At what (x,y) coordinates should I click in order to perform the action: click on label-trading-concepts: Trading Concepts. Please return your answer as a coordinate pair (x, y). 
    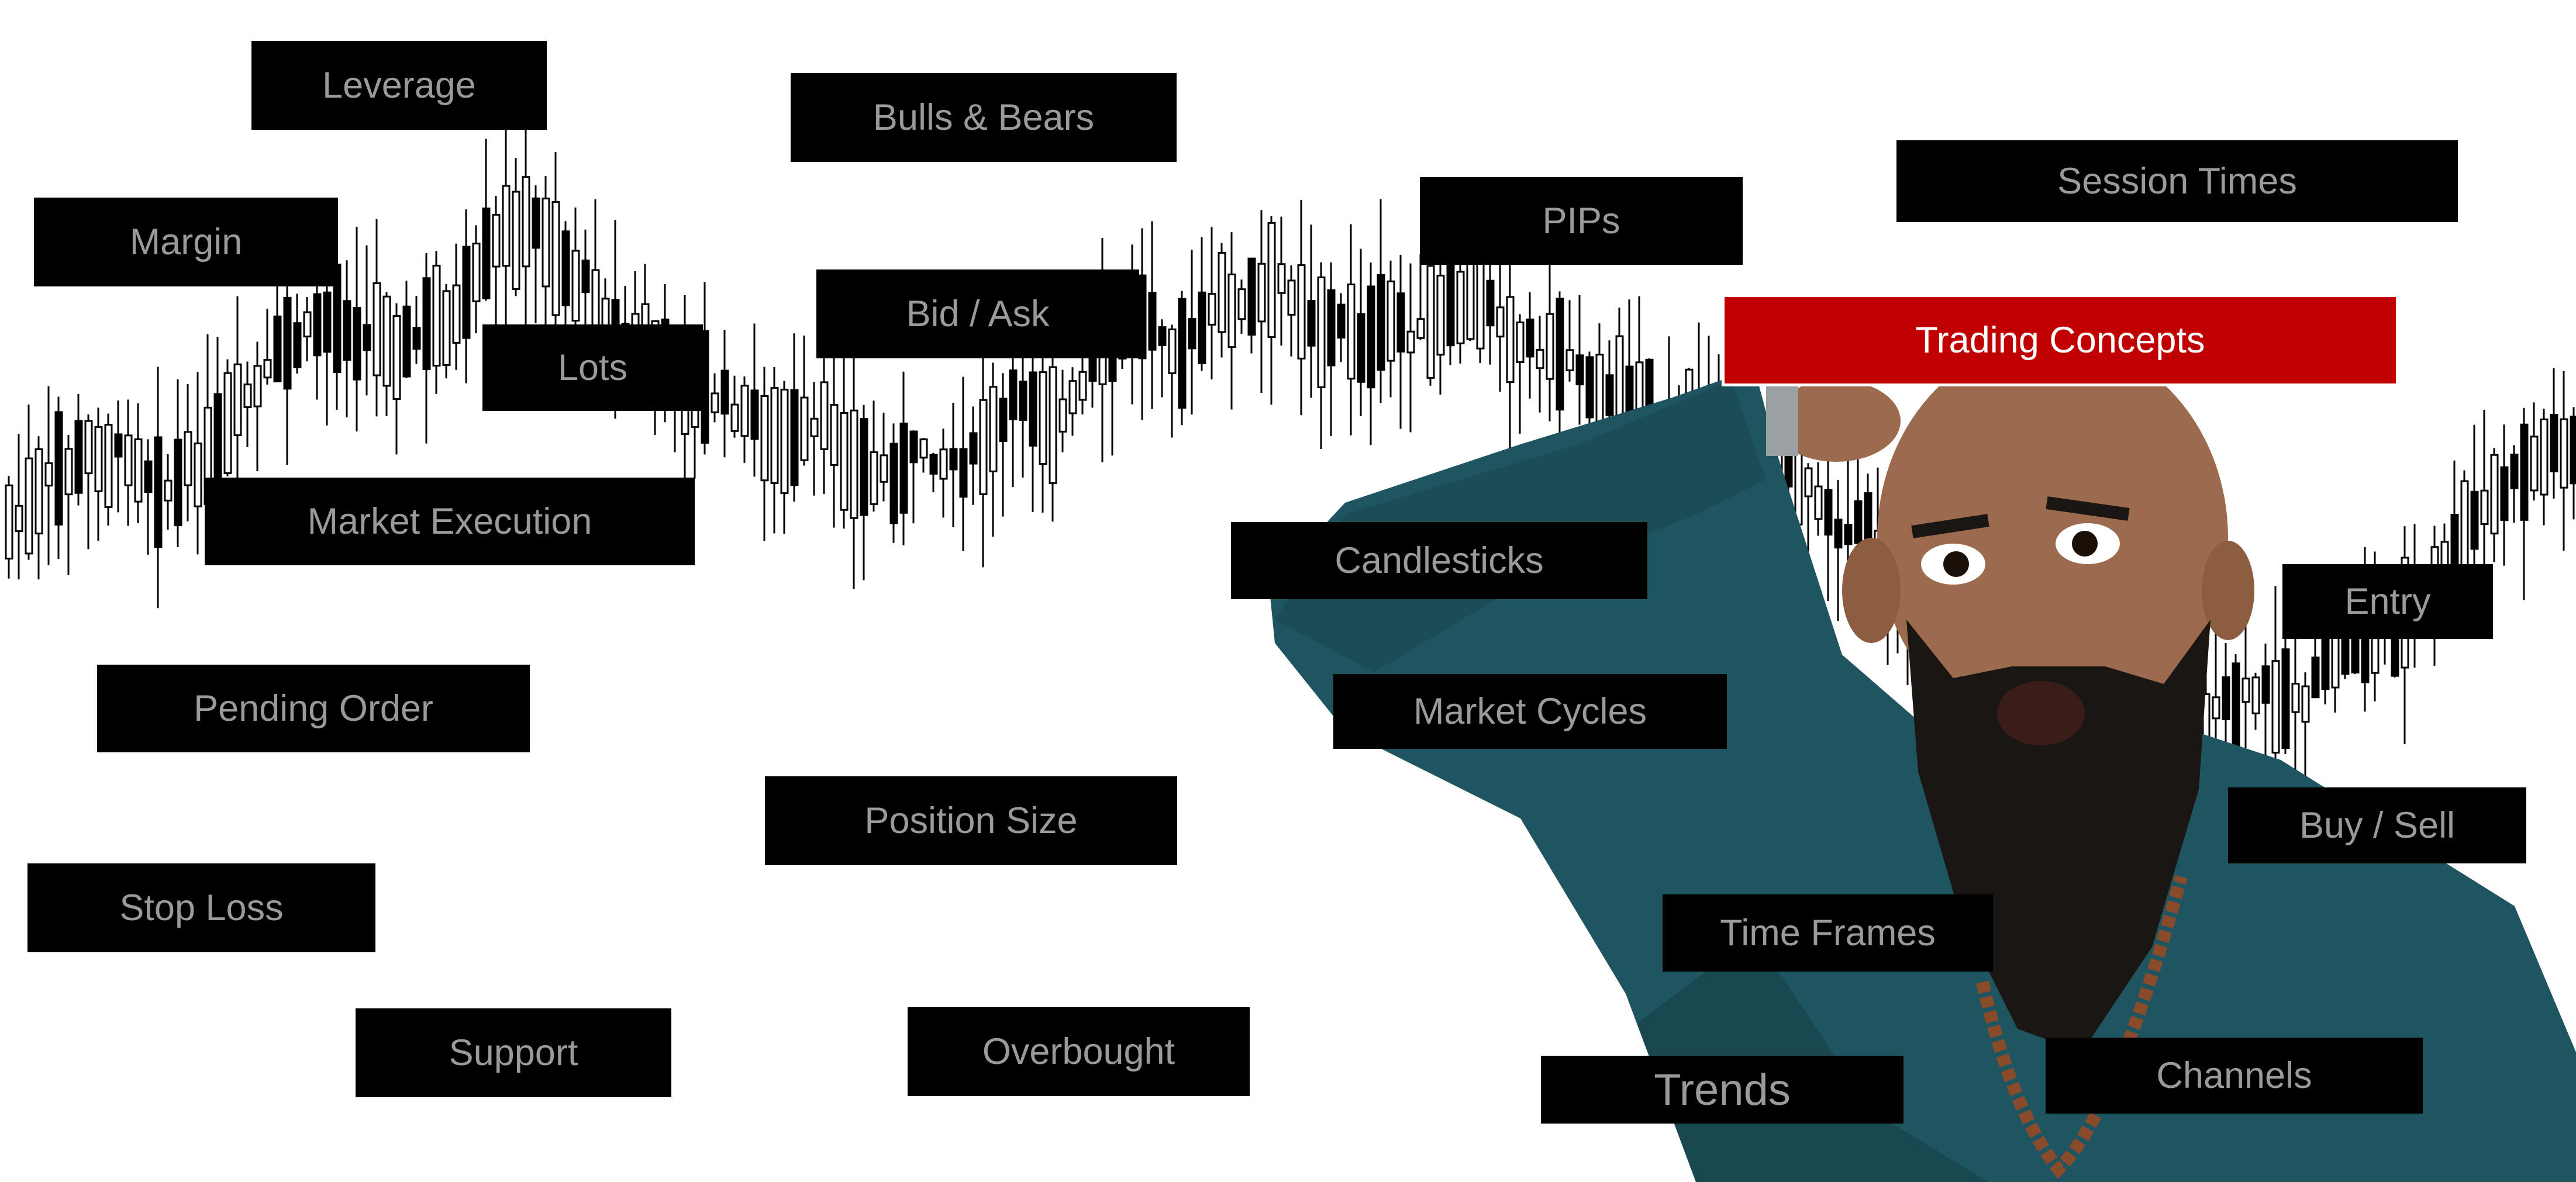
    Looking at the image, I should click on (2060, 340).